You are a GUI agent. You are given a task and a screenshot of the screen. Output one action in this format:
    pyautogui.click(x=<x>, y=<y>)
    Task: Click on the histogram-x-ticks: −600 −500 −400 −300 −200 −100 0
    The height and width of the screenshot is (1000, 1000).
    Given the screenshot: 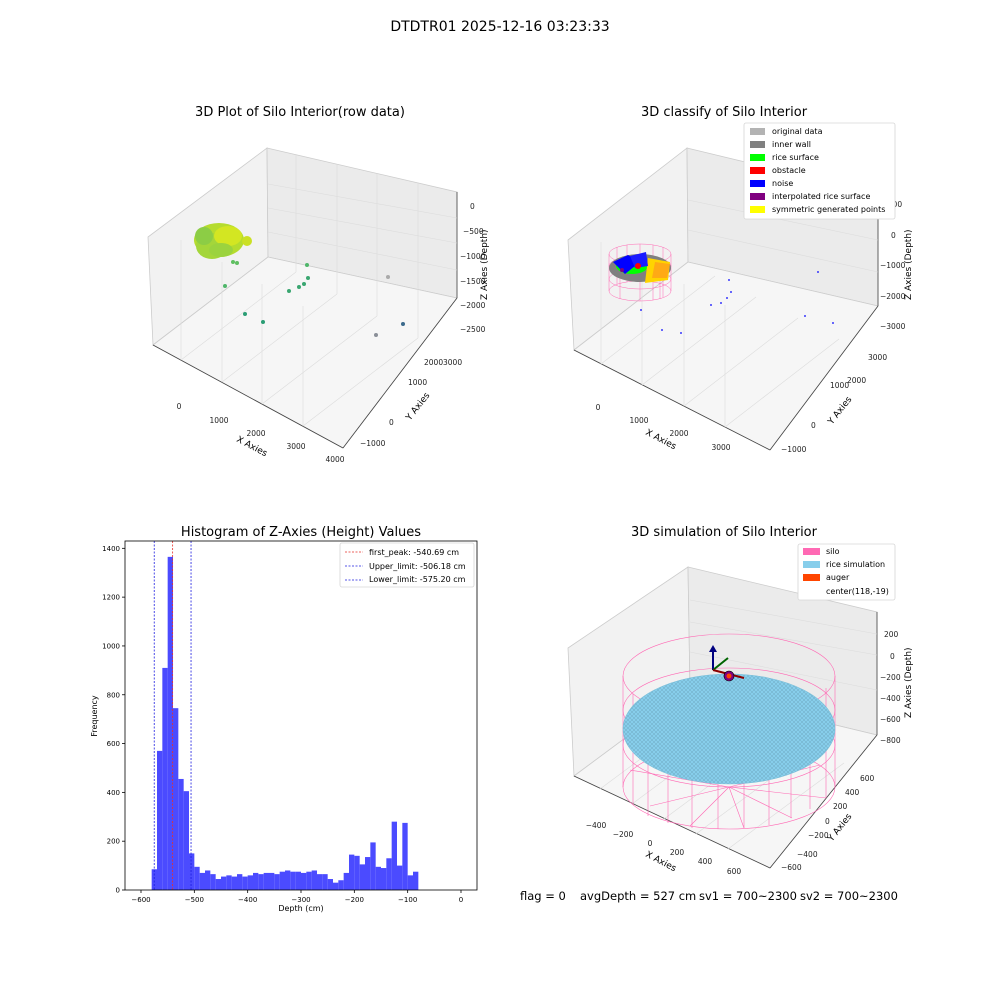 What is the action you would take?
    pyautogui.click(x=297, y=897)
    